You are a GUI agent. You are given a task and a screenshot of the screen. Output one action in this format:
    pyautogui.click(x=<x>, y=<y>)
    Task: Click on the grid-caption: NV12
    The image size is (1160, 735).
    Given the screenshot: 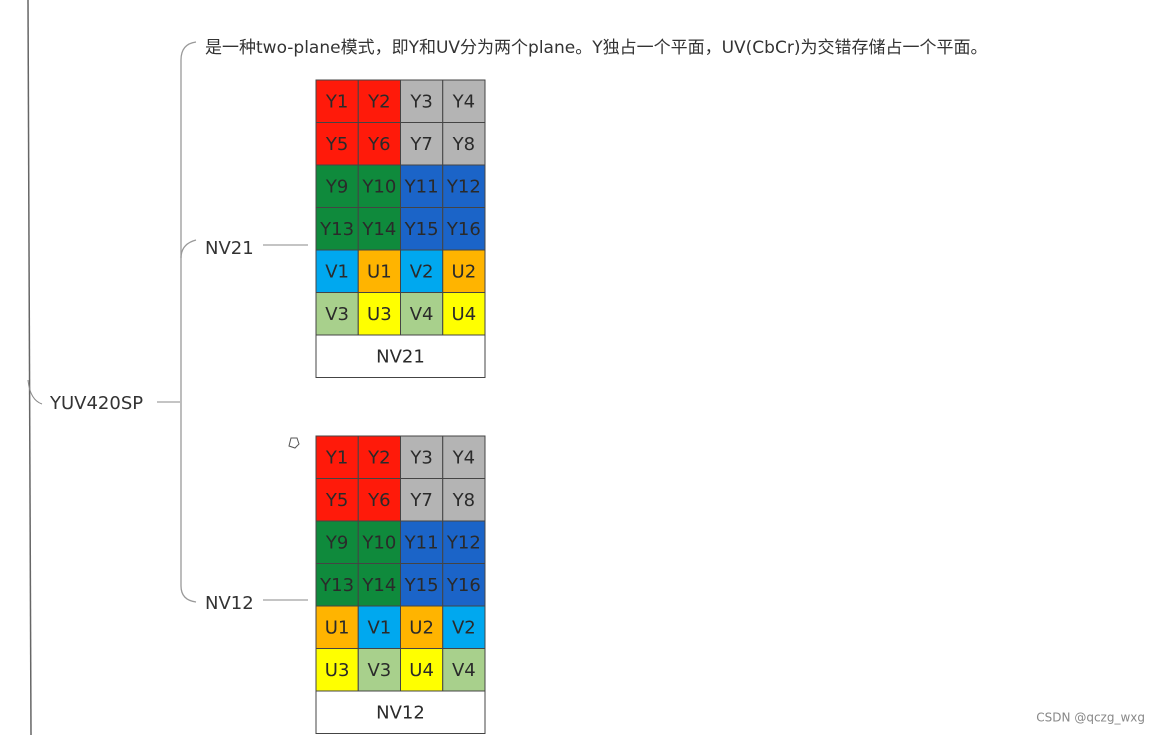 What is the action you would take?
    pyautogui.click(x=400, y=712)
    